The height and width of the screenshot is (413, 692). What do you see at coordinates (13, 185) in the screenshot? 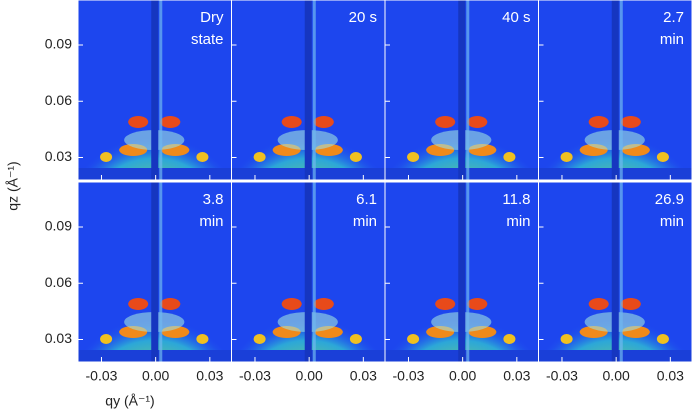
I see `y-axis-label: qz (Å⁻¹)` at bounding box center [13, 185].